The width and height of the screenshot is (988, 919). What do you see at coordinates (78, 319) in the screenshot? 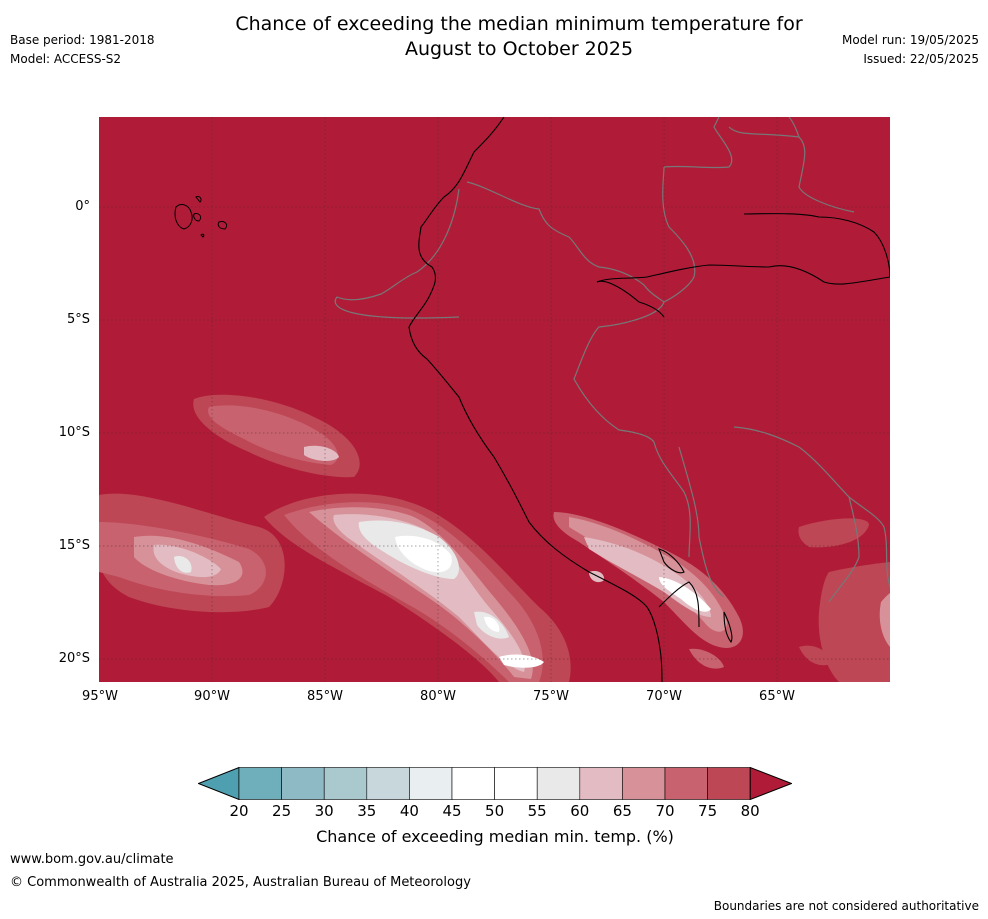
I see `lat-label-5s: 5°S` at bounding box center [78, 319].